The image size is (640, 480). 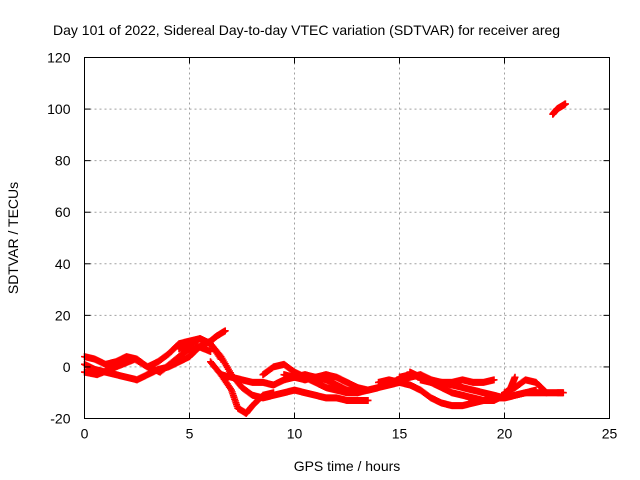 I want to click on y-tick-label: 80, so click(x=63, y=161).